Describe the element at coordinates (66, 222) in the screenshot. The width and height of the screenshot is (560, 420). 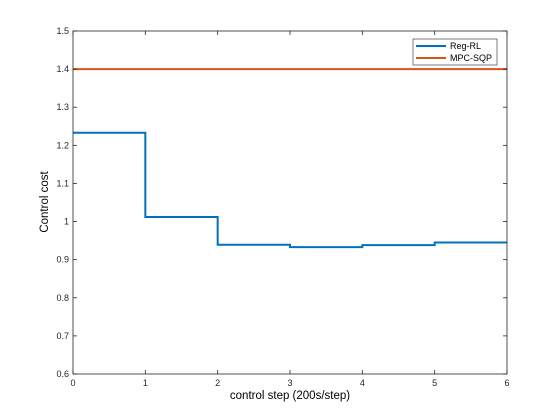
I see `y-tick-label: 1` at that location.